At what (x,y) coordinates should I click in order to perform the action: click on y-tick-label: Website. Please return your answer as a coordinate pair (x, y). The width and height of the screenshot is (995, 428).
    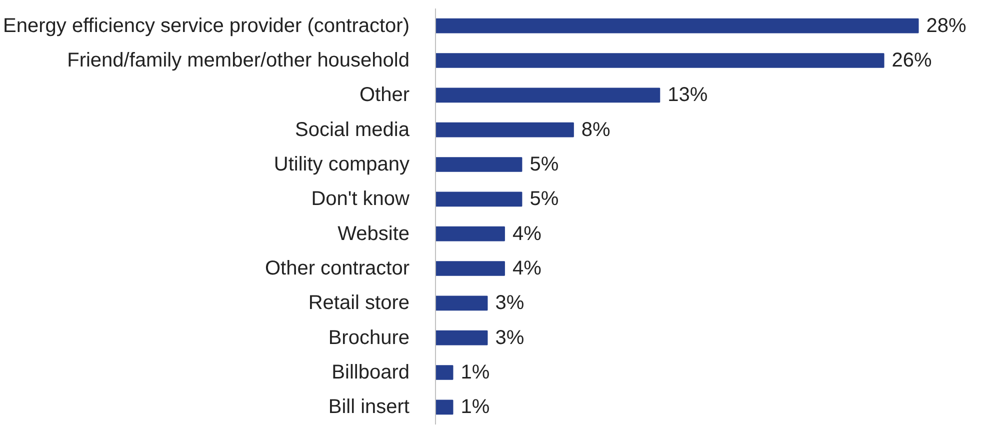
    Looking at the image, I should click on (374, 233).